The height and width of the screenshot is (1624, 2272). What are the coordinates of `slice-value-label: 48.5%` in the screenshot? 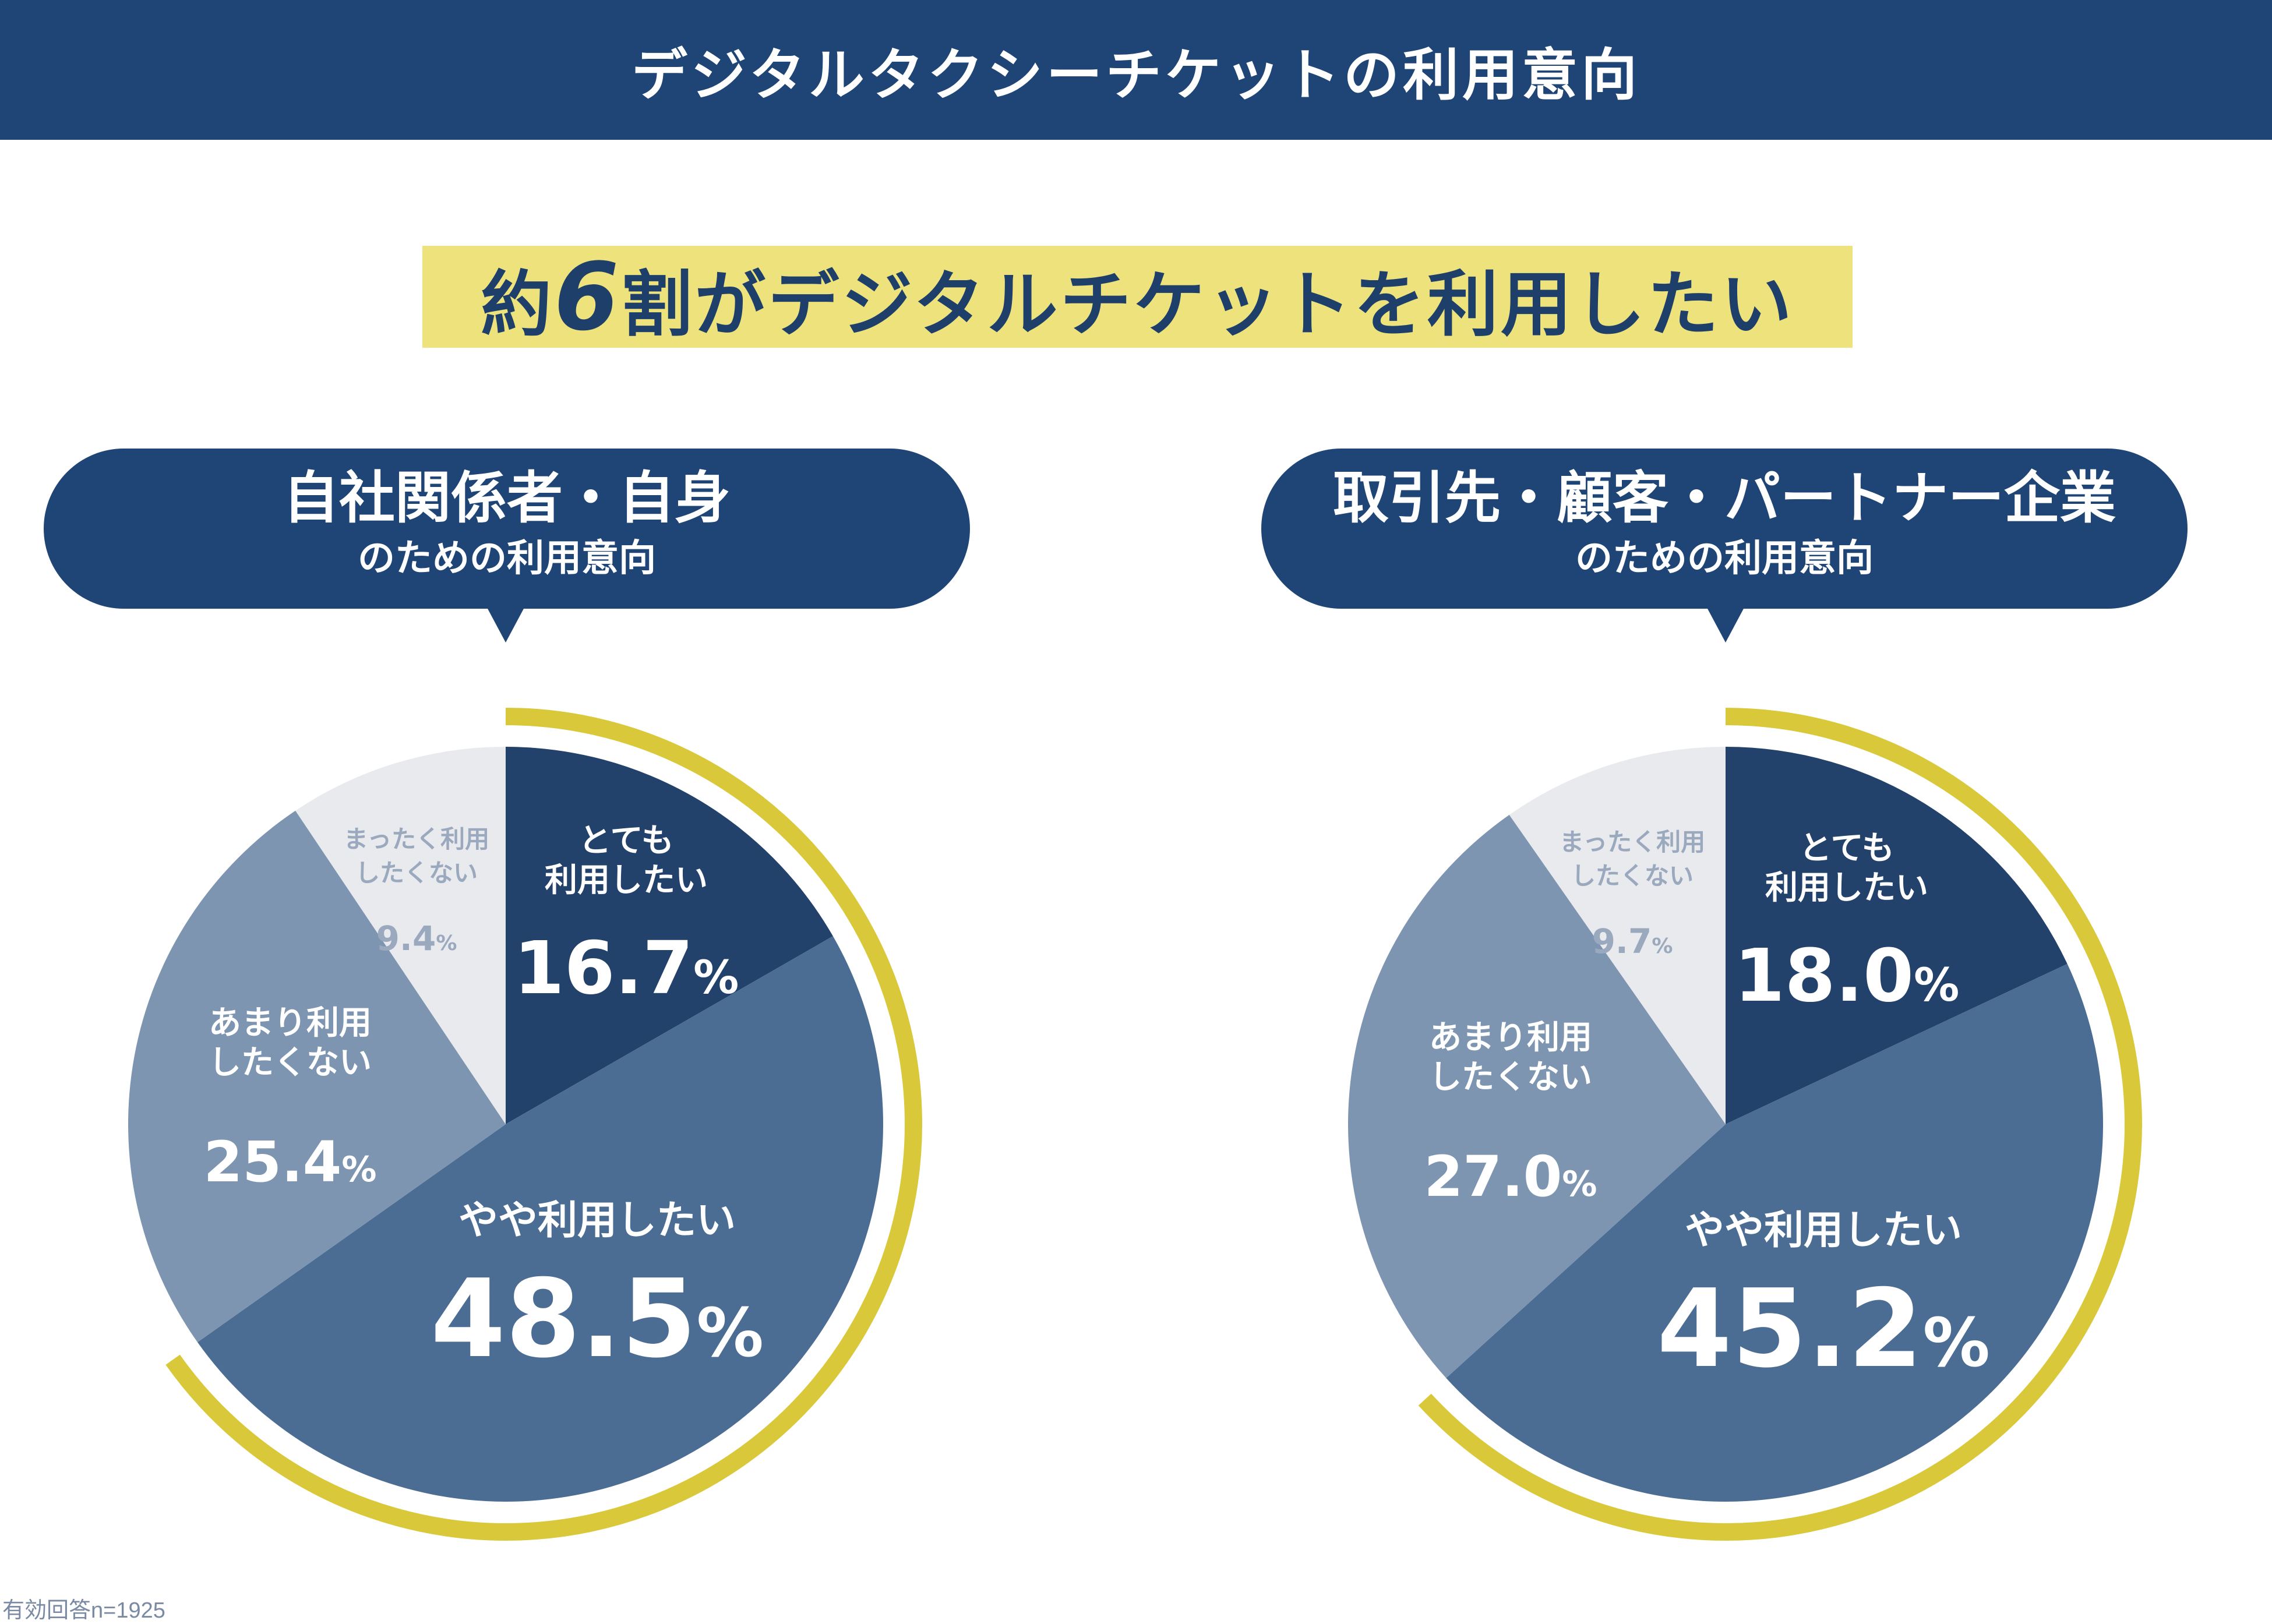 It's located at (597, 1319).